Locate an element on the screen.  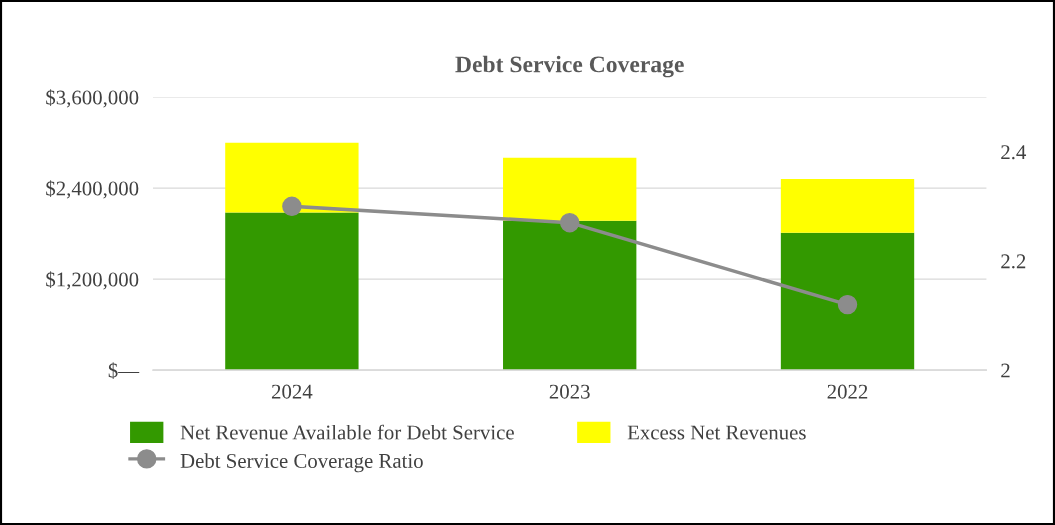
y2-tick-label: 2.4 is located at coordinates (1014, 152).